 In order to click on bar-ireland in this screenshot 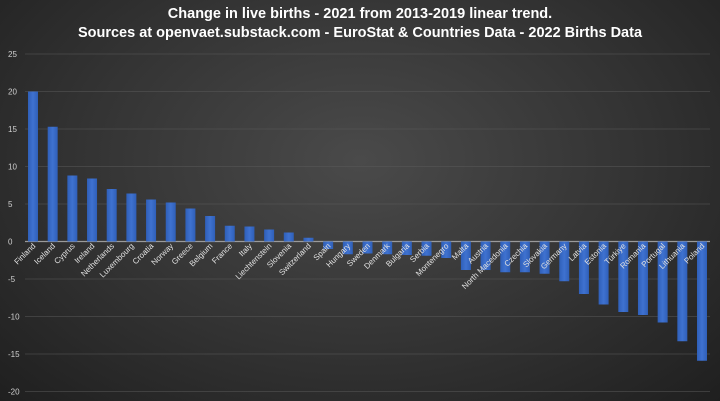, I will do `click(92, 210)`.